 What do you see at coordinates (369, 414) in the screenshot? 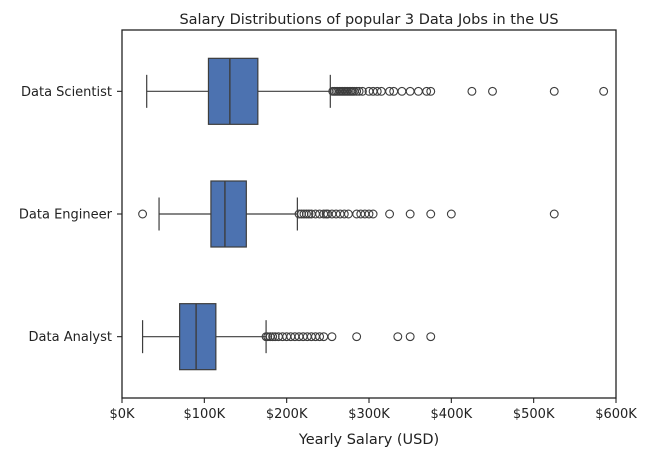
I see `x-tick-label: $300K` at bounding box center [369, 414].